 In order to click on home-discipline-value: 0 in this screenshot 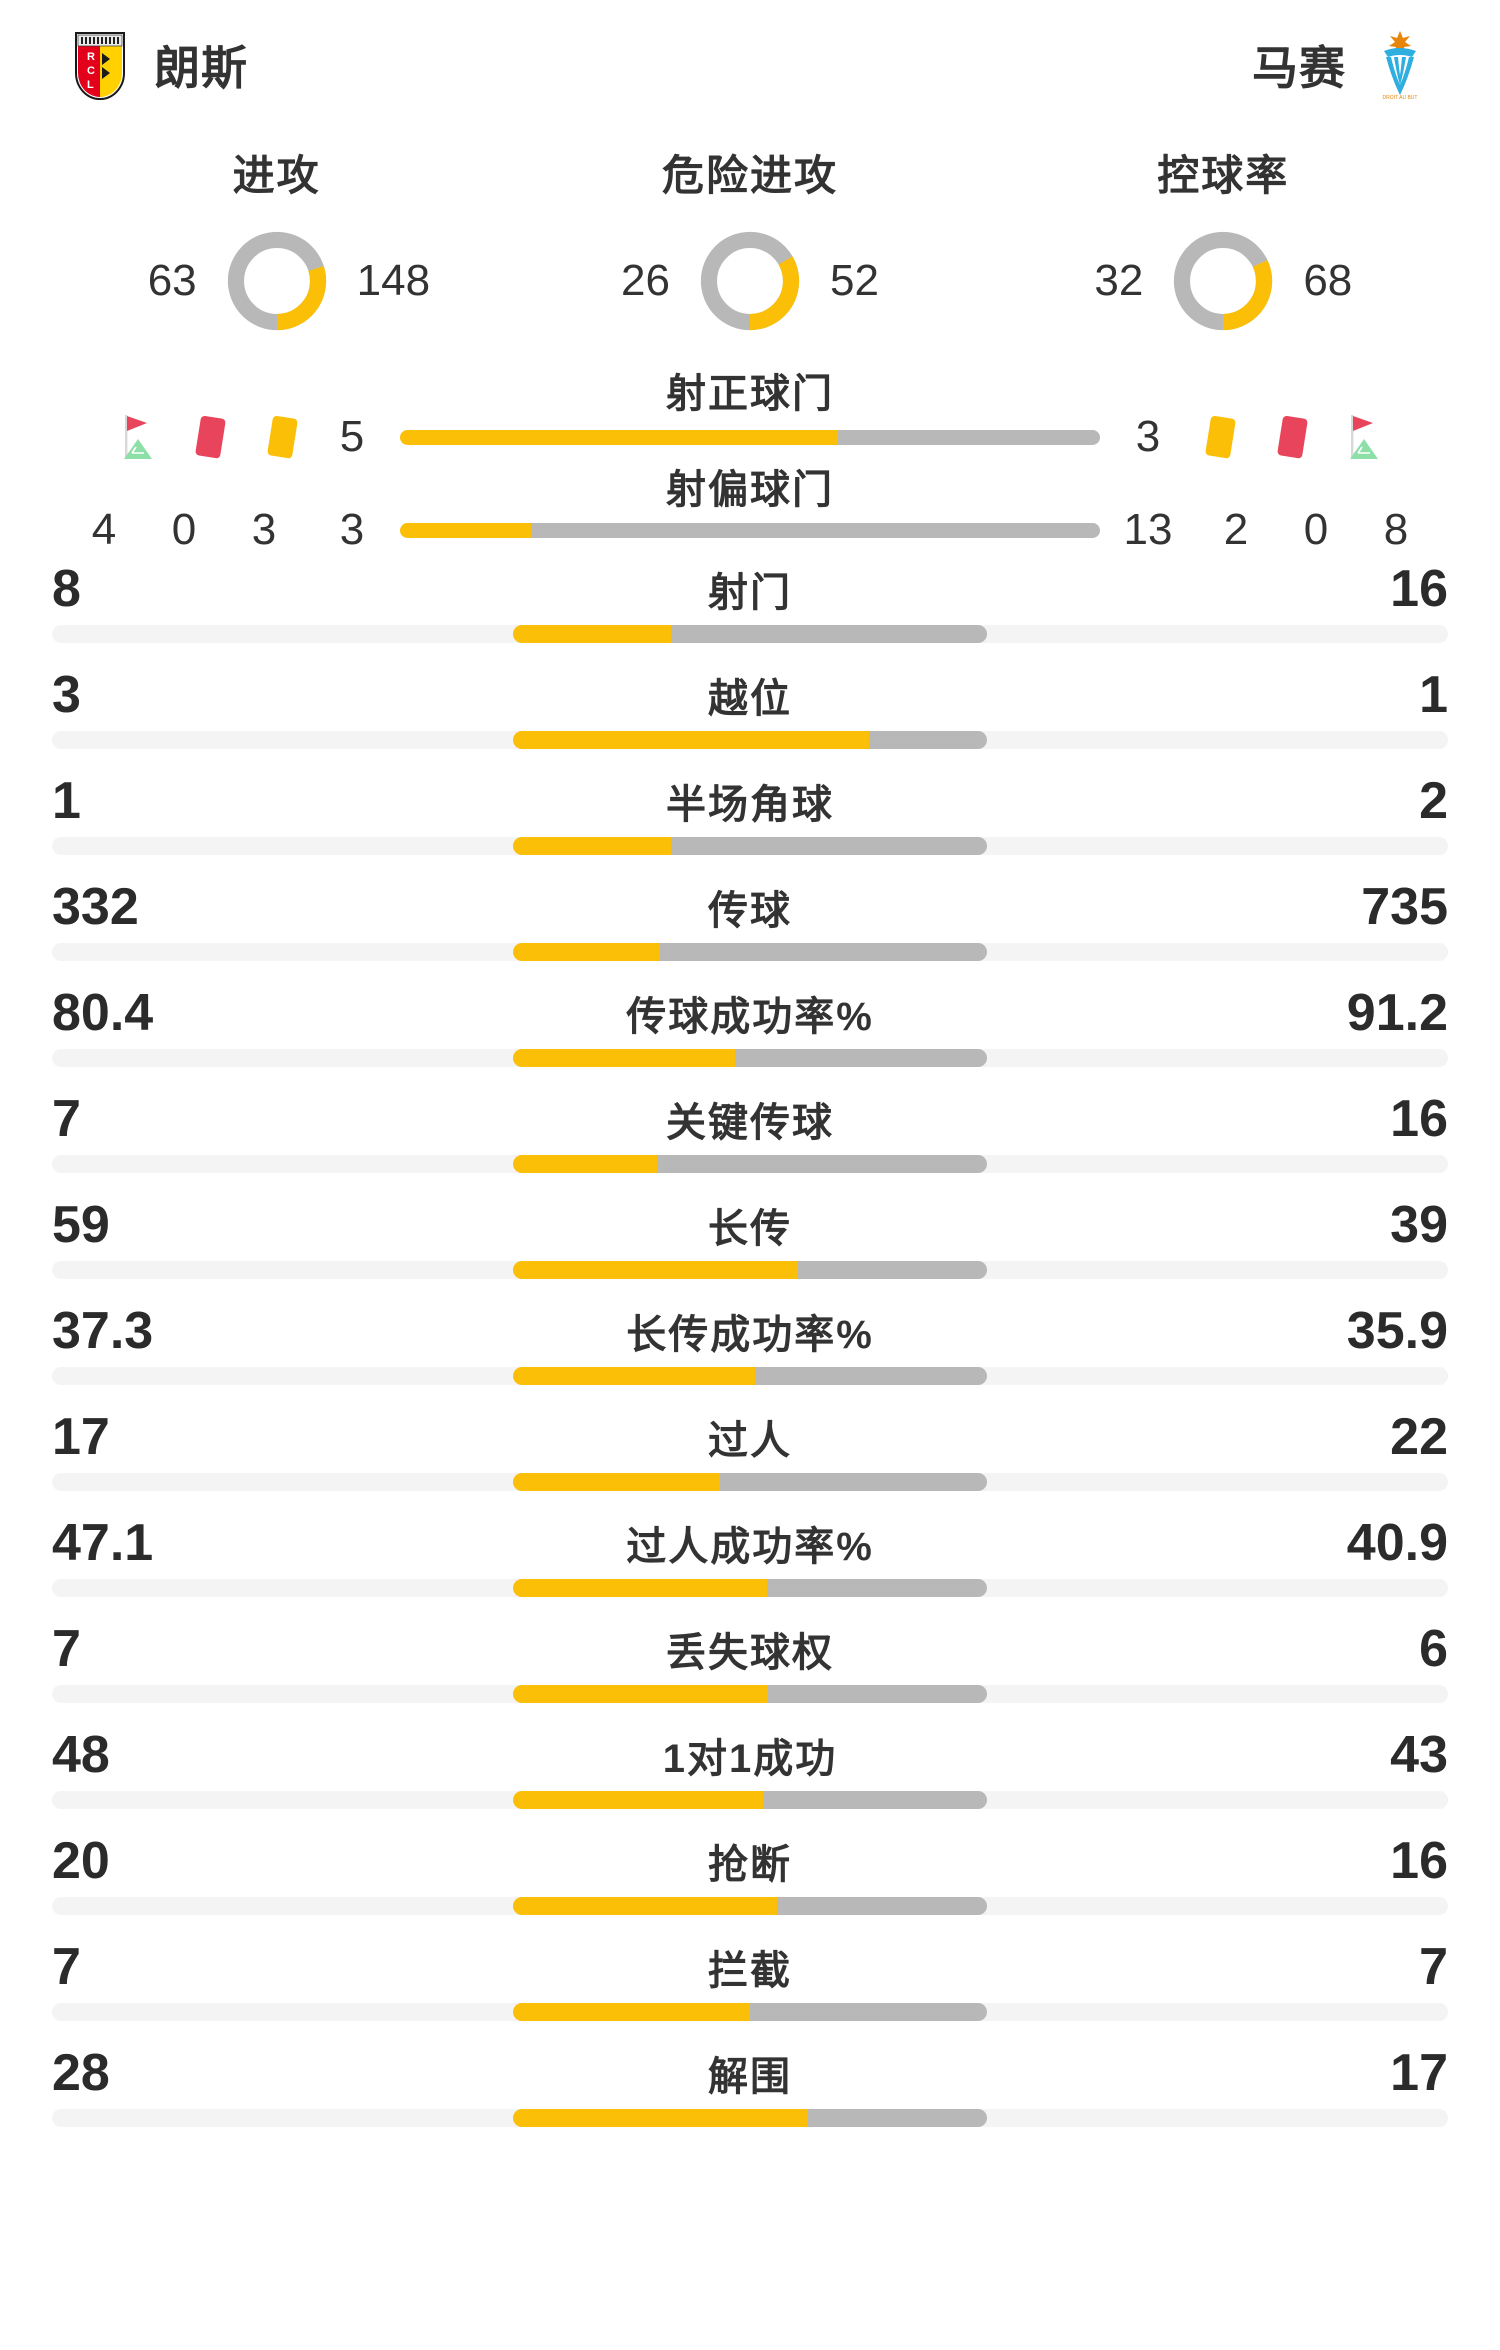, I will do `click(184, 529)`.